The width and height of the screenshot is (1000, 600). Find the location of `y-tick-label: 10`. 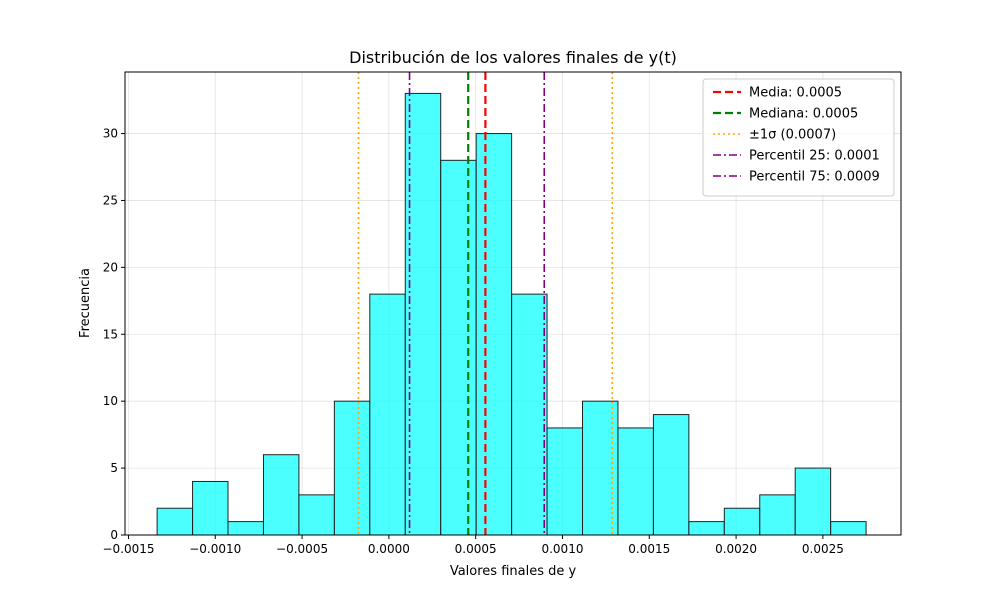

y-tick-label: 10 is located at coordinates (110, 401).